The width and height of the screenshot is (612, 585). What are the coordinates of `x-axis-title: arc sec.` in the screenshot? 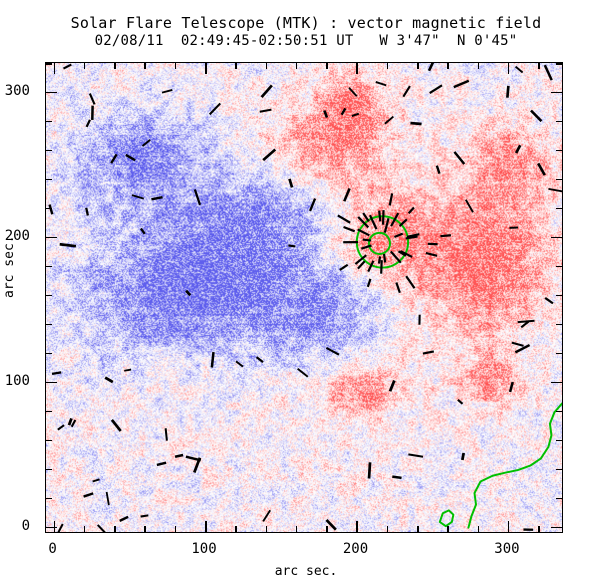 It's located at (306, 571).